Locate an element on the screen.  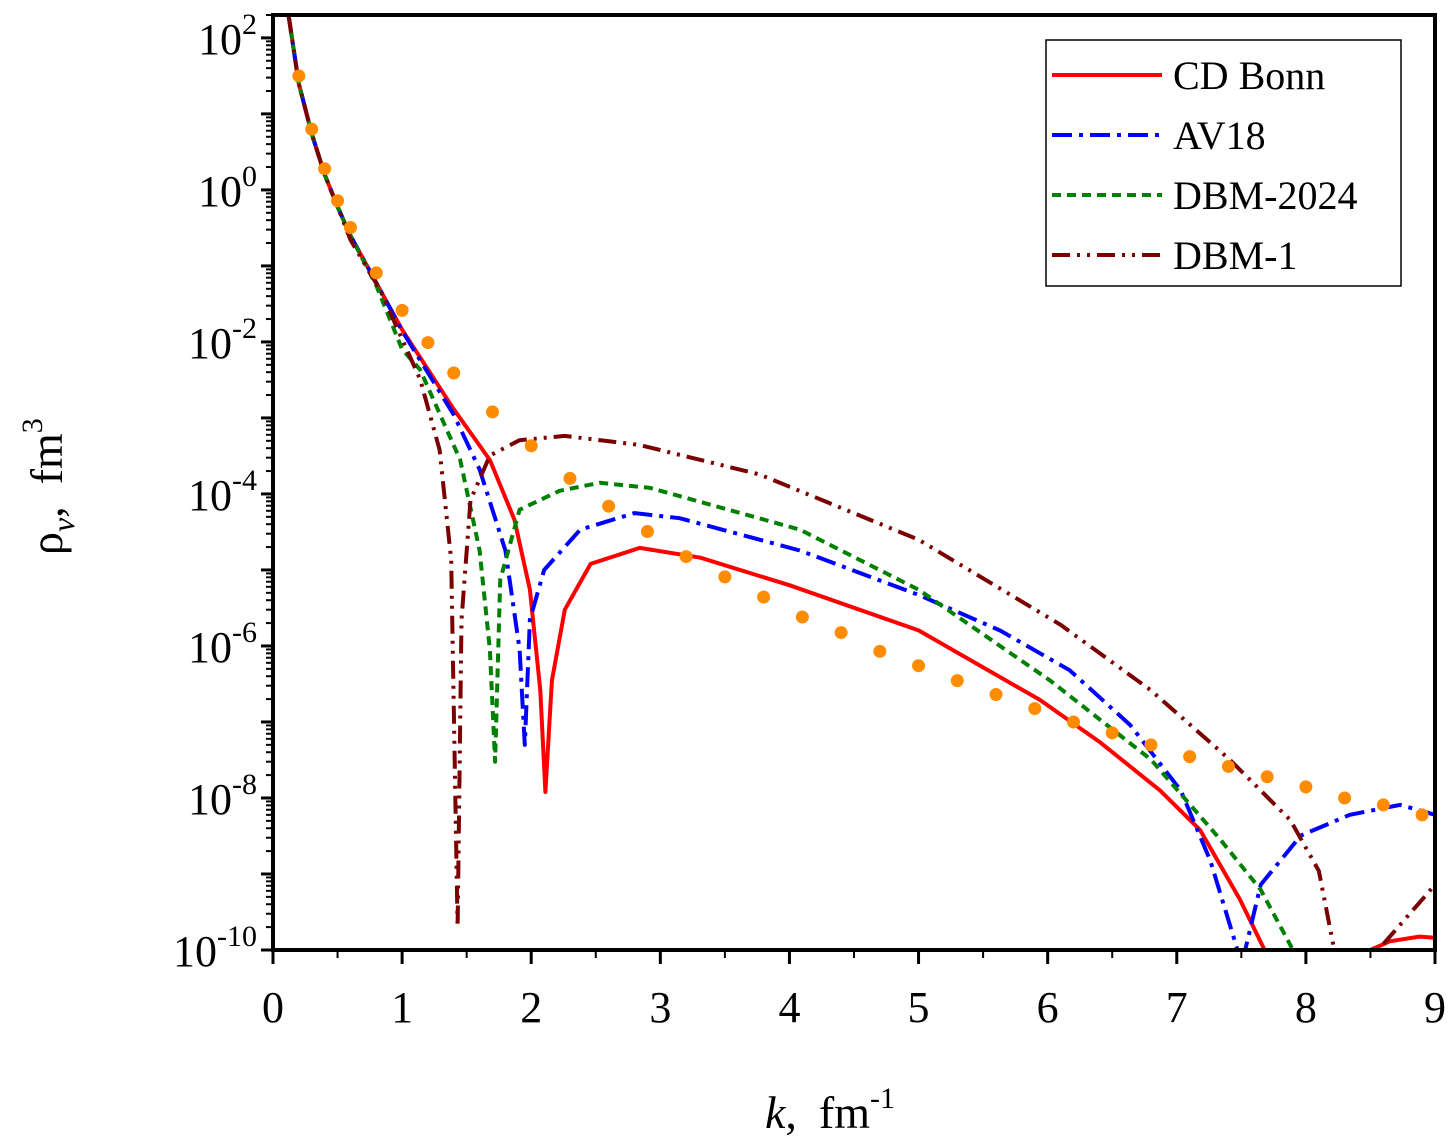
x-tick-label: 7 is located at coordinates (1177, 1007).